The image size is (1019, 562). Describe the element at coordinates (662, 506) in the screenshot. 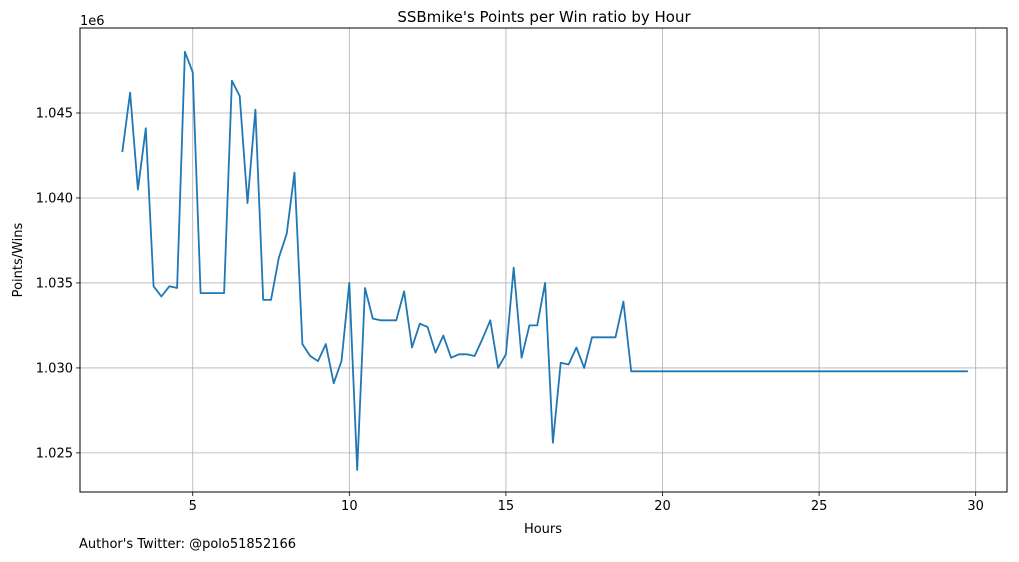

I see `x-tick-label: 20` at that location.